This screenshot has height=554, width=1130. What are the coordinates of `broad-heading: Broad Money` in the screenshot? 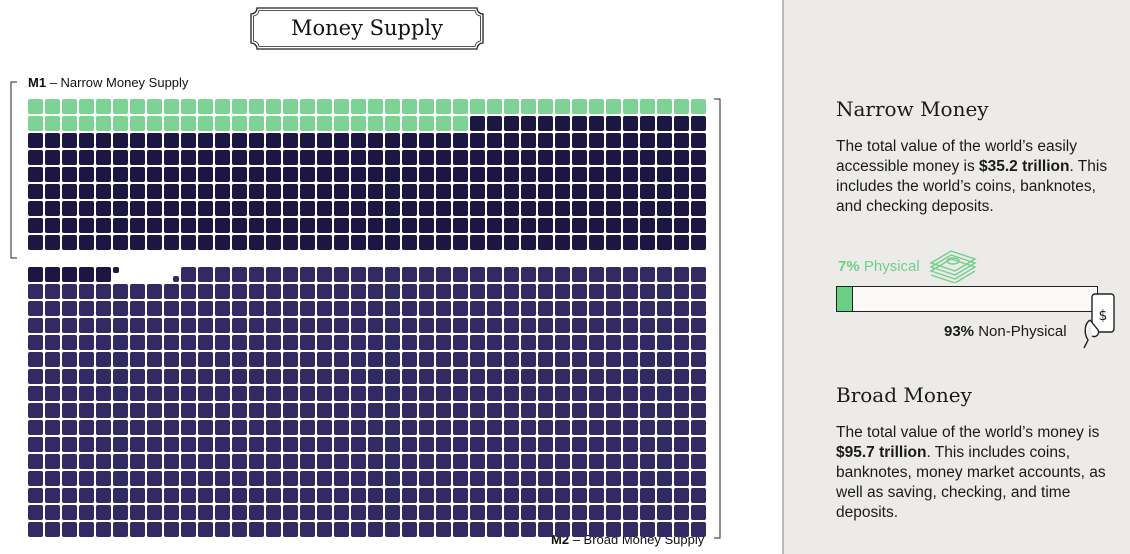 It's located at (904, 395).